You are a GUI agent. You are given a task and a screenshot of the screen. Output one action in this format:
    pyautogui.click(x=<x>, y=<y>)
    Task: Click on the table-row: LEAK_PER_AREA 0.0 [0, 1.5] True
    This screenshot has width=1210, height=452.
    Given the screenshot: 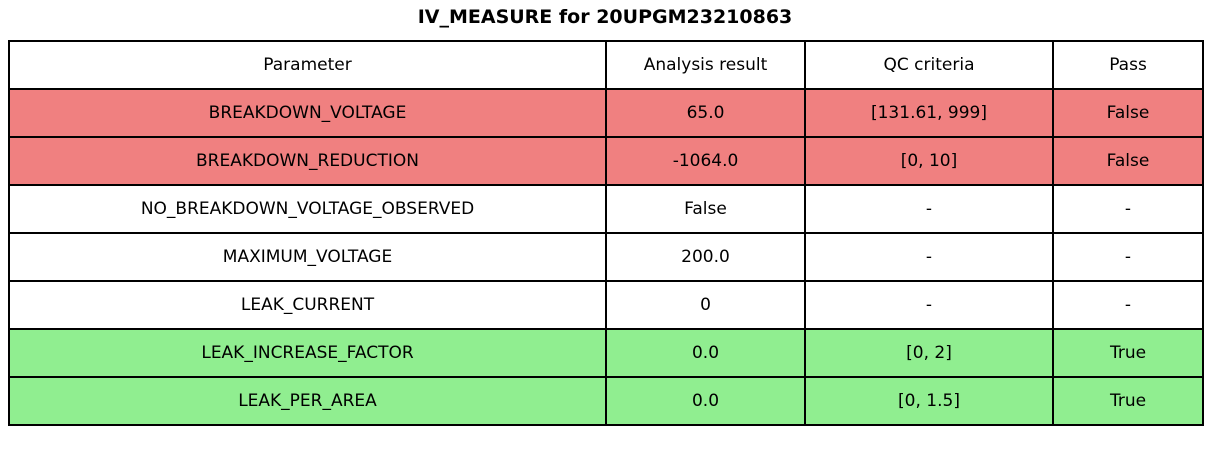 What is the action you would take?
    pyautogui.click(x=606, y=401)
    